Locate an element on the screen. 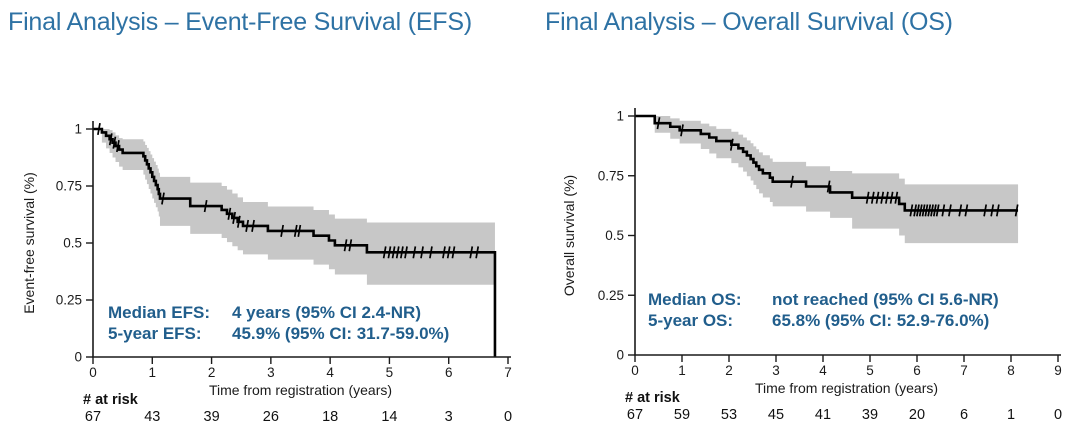 The height and width of the screenshot is (440, 1080). at-risk-value: 3 is located at coordinates (449, 417).